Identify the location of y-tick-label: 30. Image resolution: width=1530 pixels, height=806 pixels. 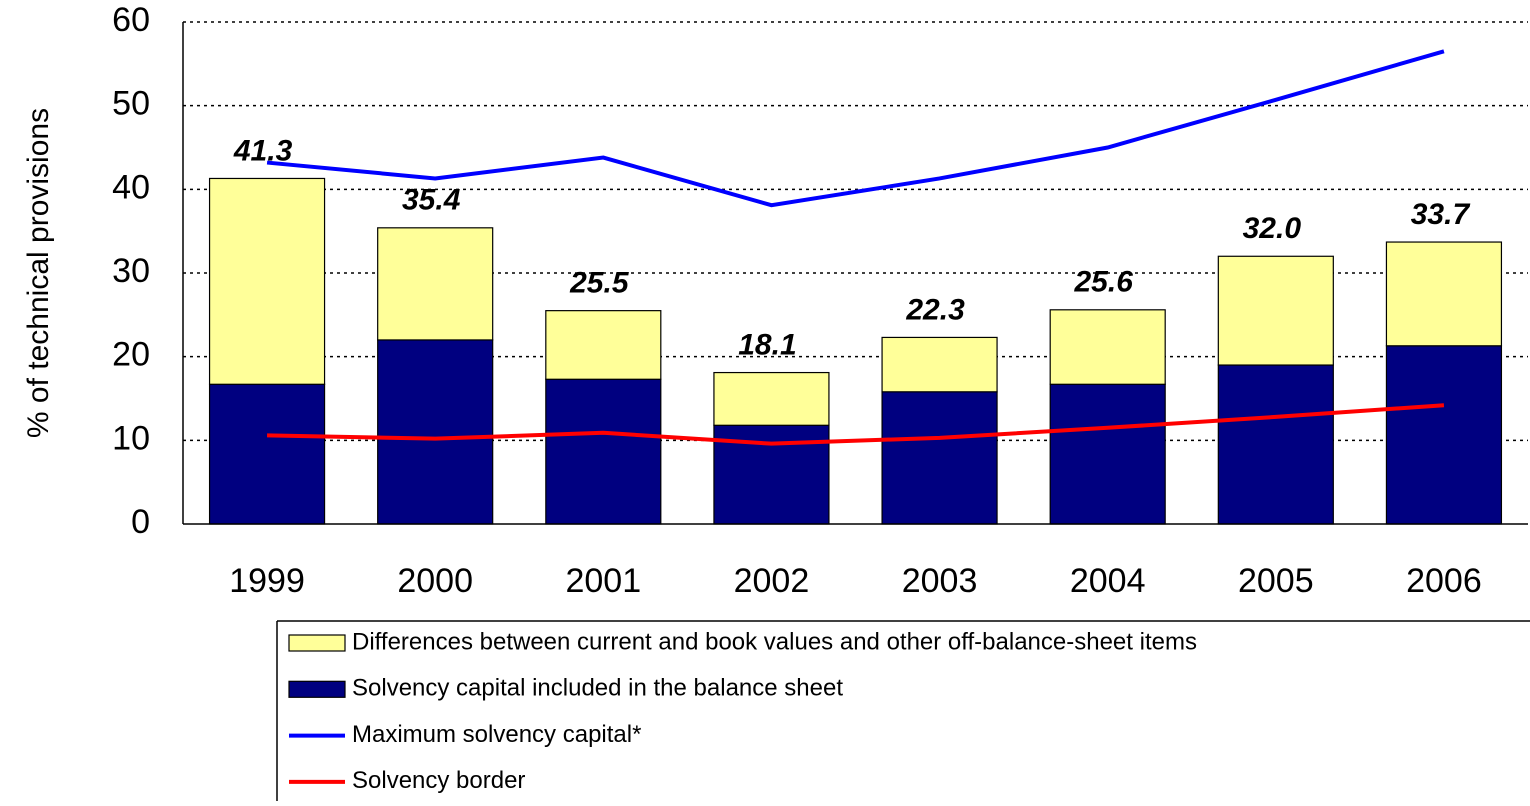
(131, 271).